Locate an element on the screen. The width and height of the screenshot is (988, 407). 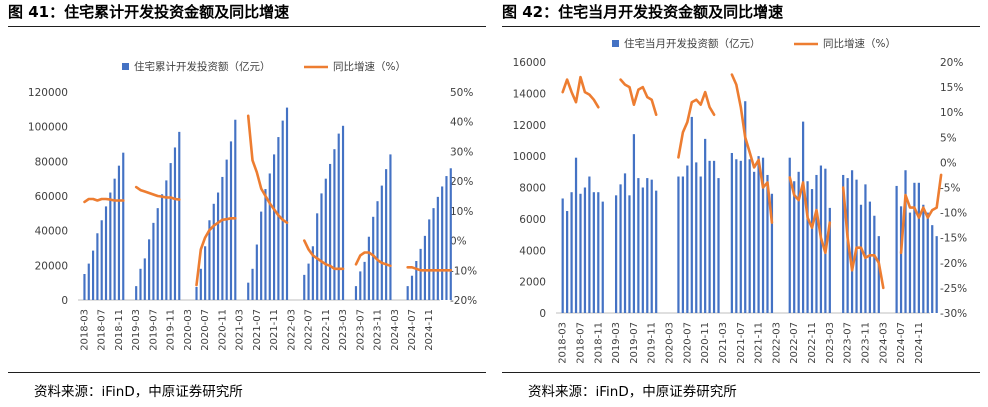
y-right-tick-label: -25% is located at coordinates (953, 289).